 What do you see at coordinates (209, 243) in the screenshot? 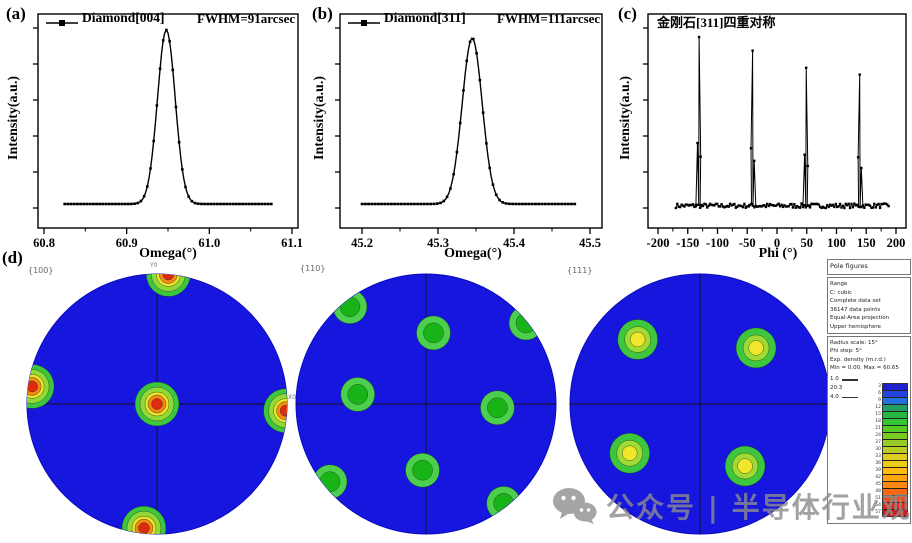
I see `svg-text: 61.0` at bounding box center [209, 243].